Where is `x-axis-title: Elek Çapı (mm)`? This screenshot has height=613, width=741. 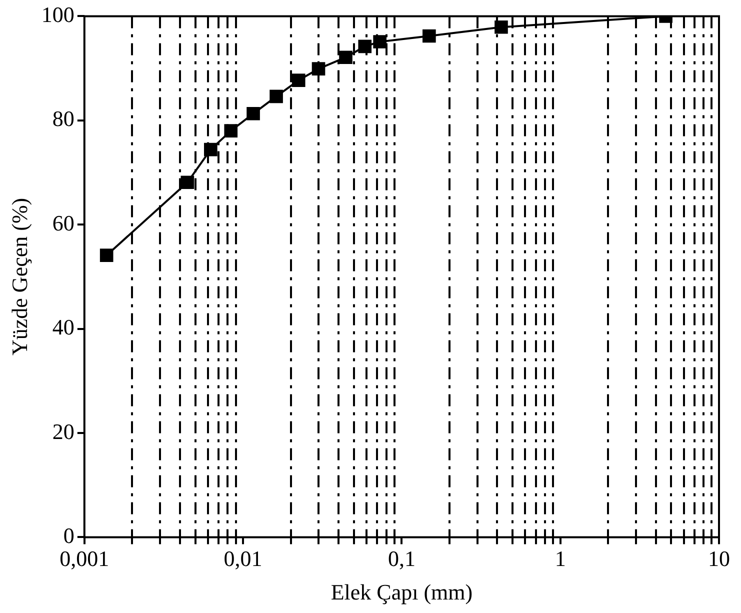
x-axis-title: Elek Çapı (mm) is located at coordinates (401, 592).